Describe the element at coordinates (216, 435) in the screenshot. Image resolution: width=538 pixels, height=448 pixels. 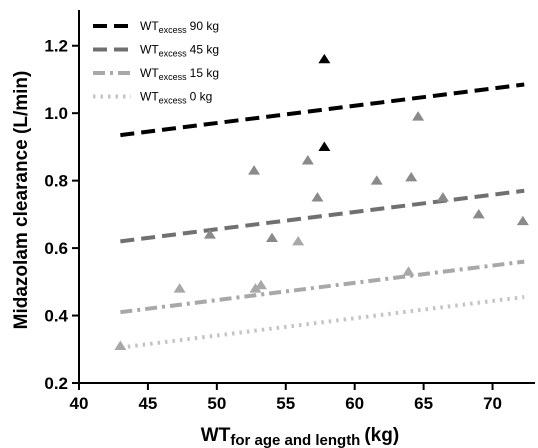
I see `x-axis-title-main: WT` at that location.